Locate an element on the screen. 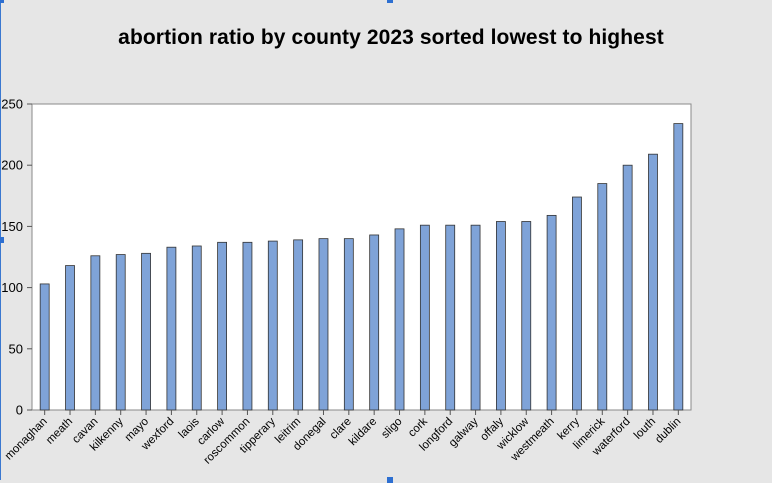  y-tick-label: 250 is located at coordinates (12, 104).